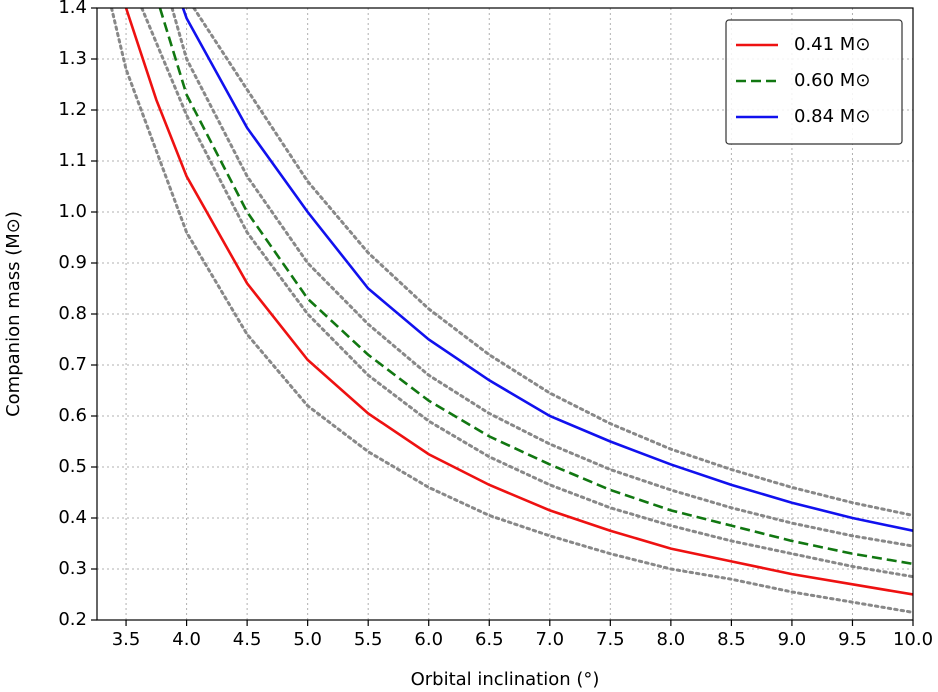 This screenshot has width=938, height=692. I want to click on y-tick-label: 0.7, so click(72, 364).